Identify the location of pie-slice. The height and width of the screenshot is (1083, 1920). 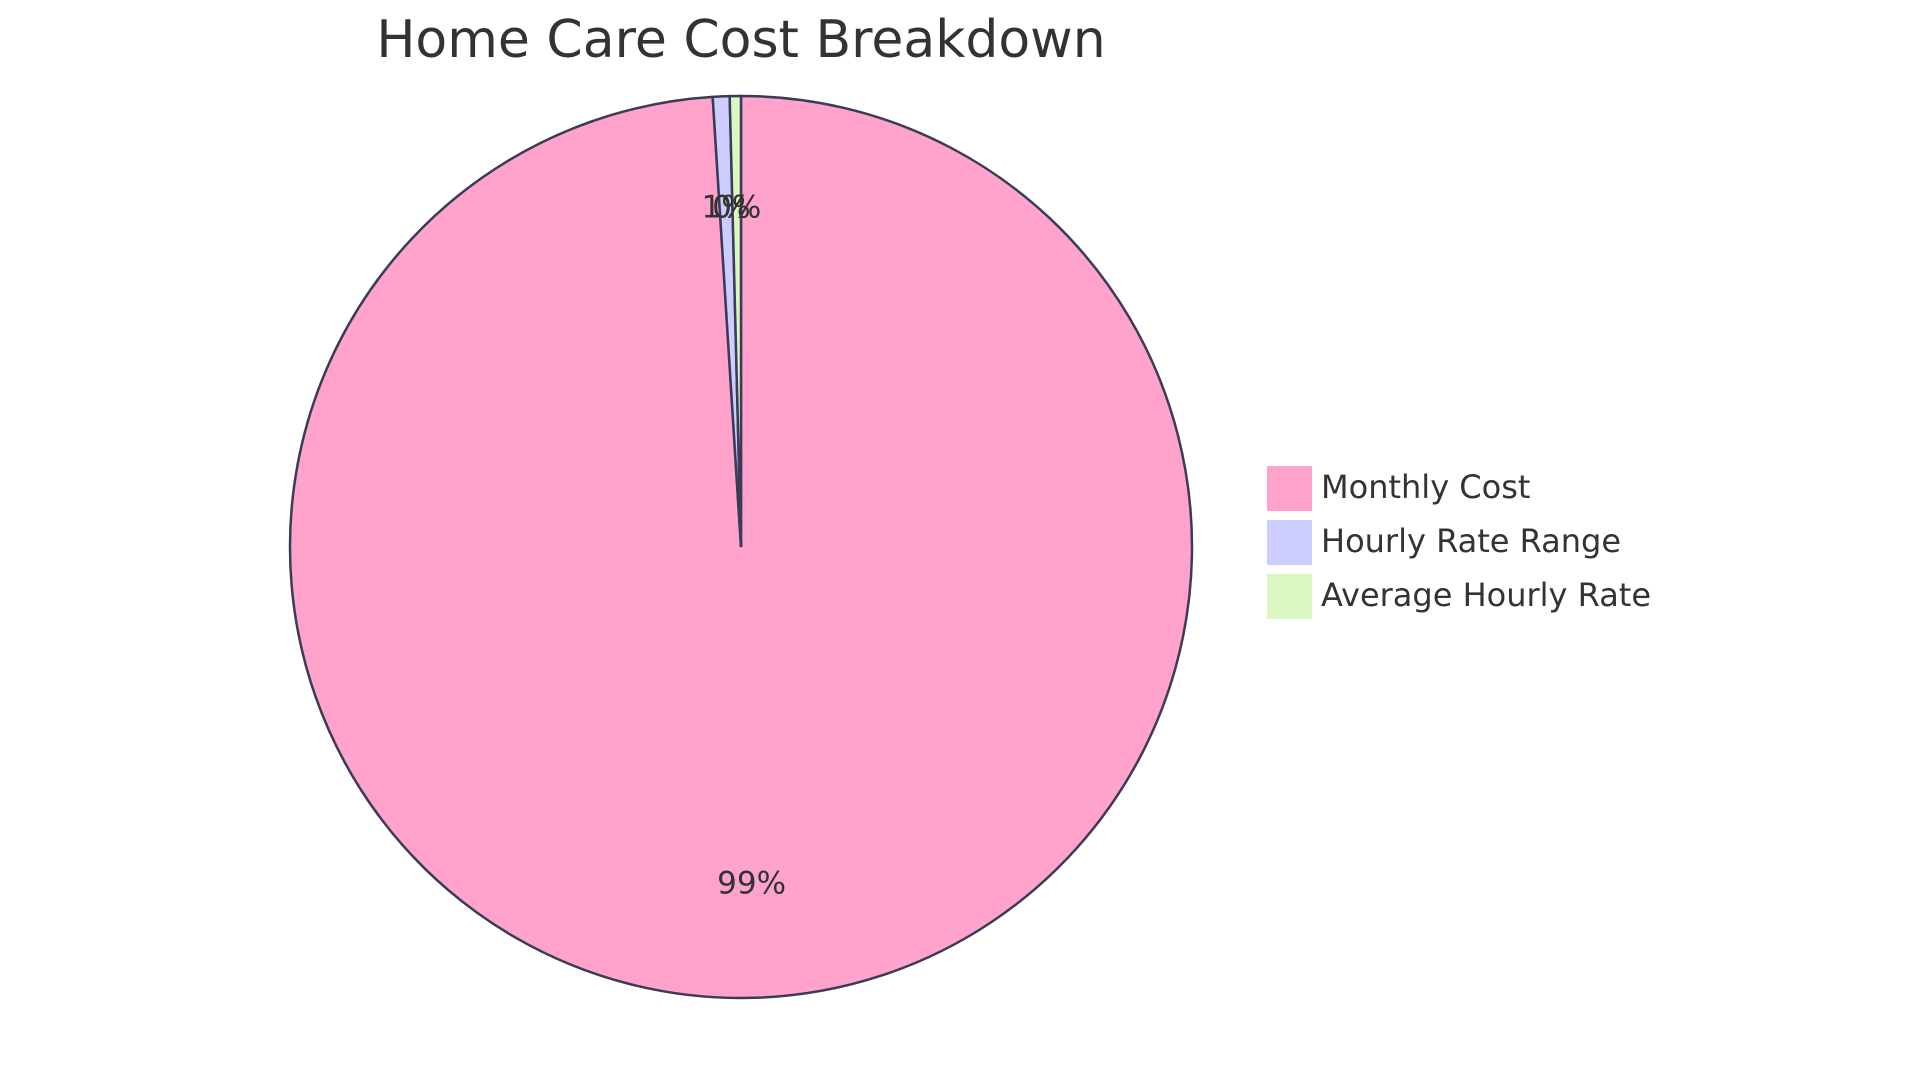
(735, 321).